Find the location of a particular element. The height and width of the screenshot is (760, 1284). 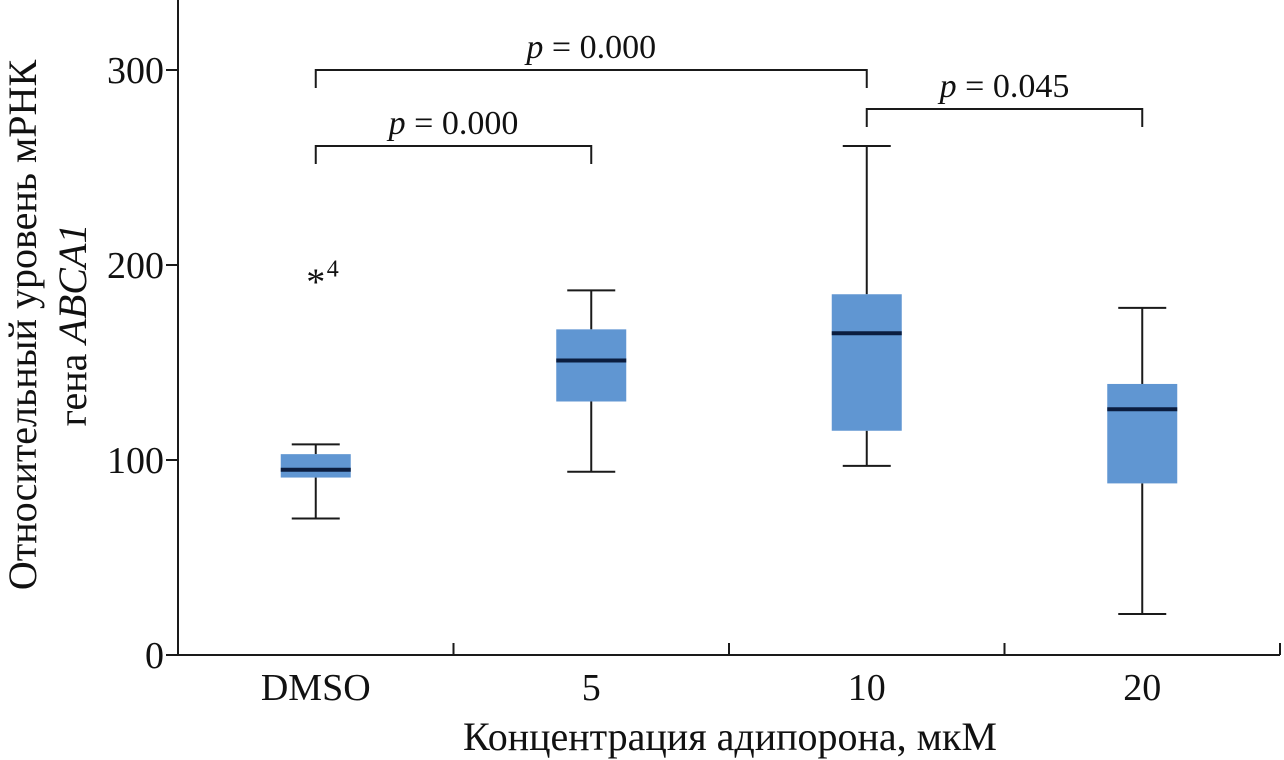

outliers: * 4 is located at coordinates (322, 280).